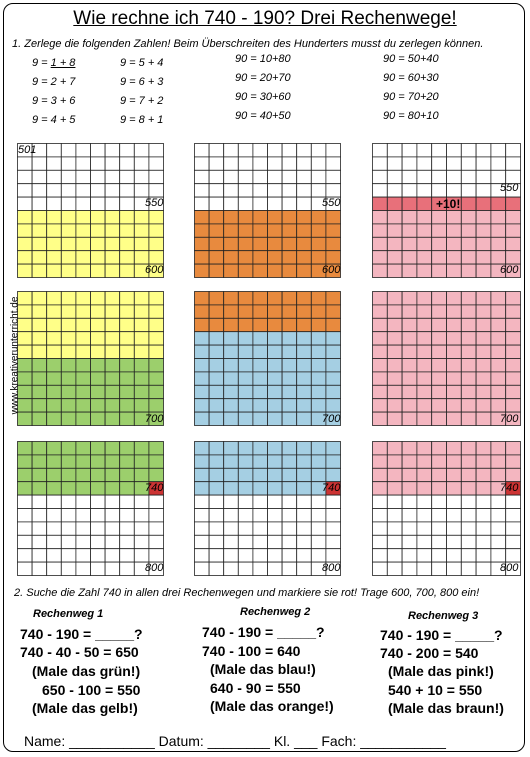 The image size is (530, 757). What do you see at coordinates (331, 270) in the screenshot?
I see `grid-2-label-600: 600` at bounding box center [331, 270].